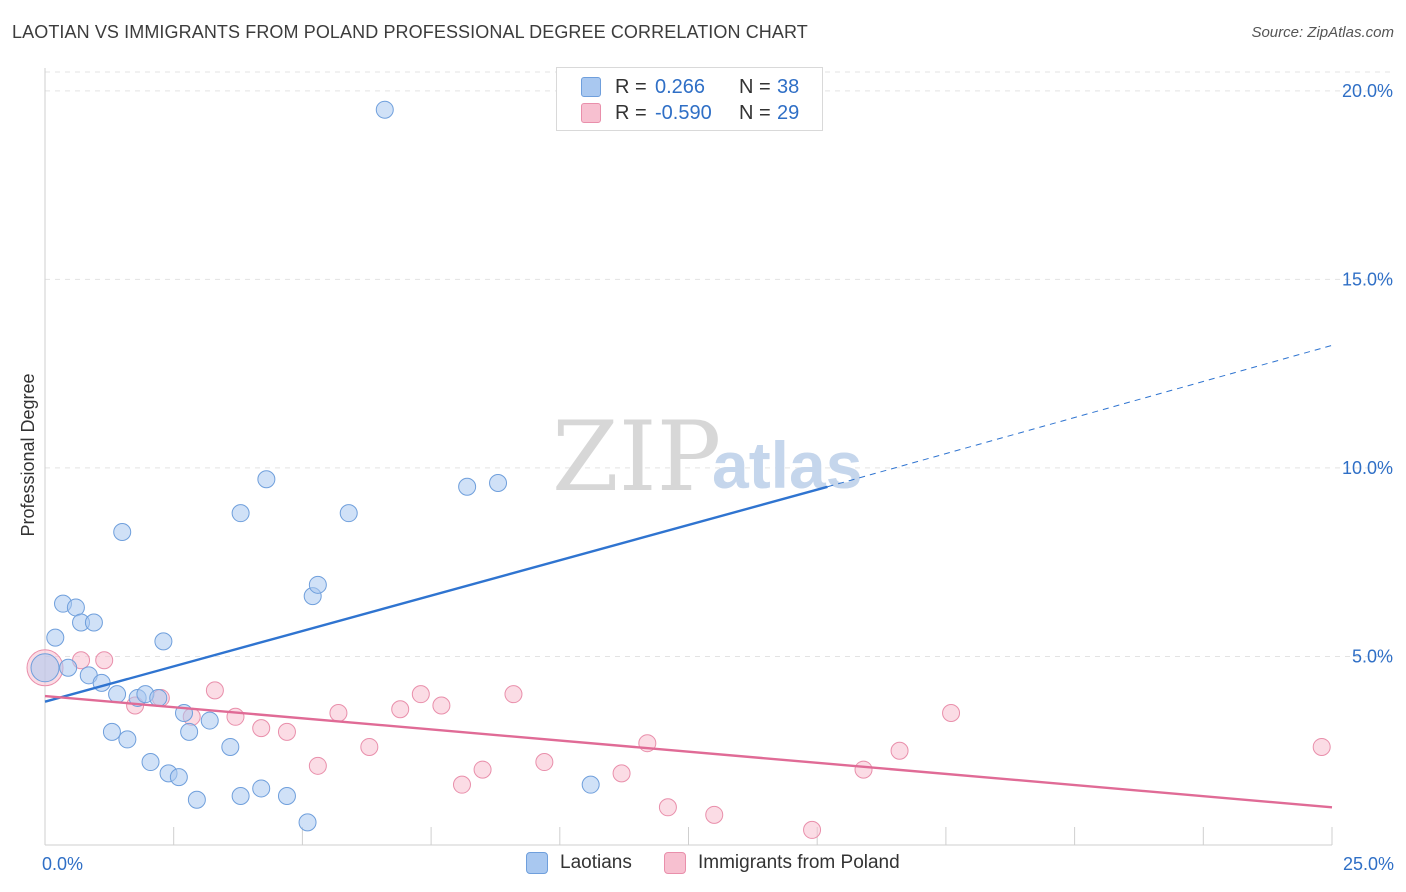 Image resolution: width=1406 pixels, height=892 pixels. I want to click on legend-row-laotians: R = 0.266 N = 38, so click(690, 87).